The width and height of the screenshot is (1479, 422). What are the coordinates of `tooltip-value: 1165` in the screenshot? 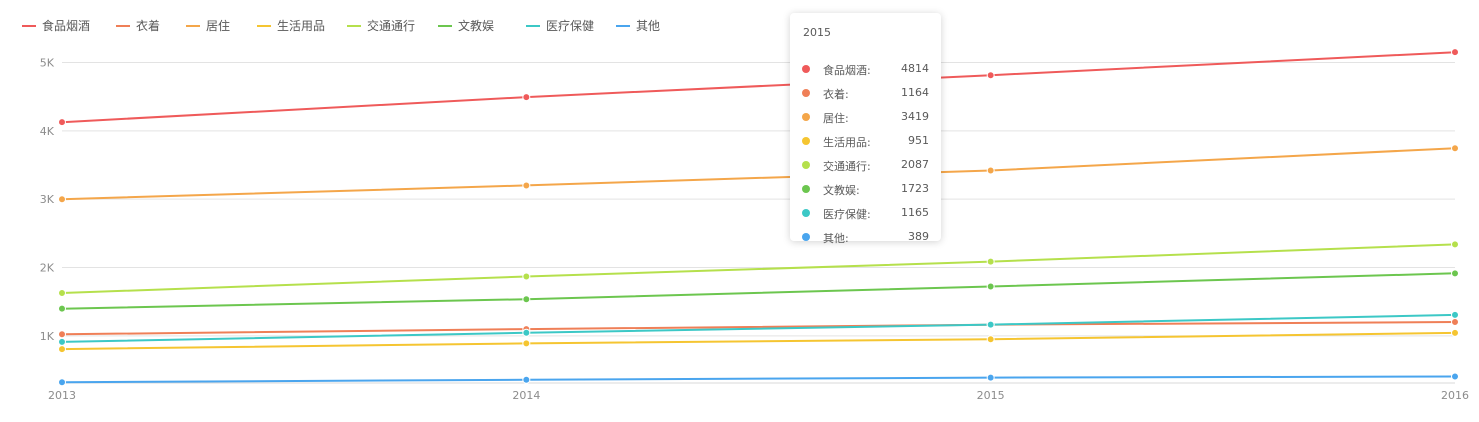 It's located at (915, 212).